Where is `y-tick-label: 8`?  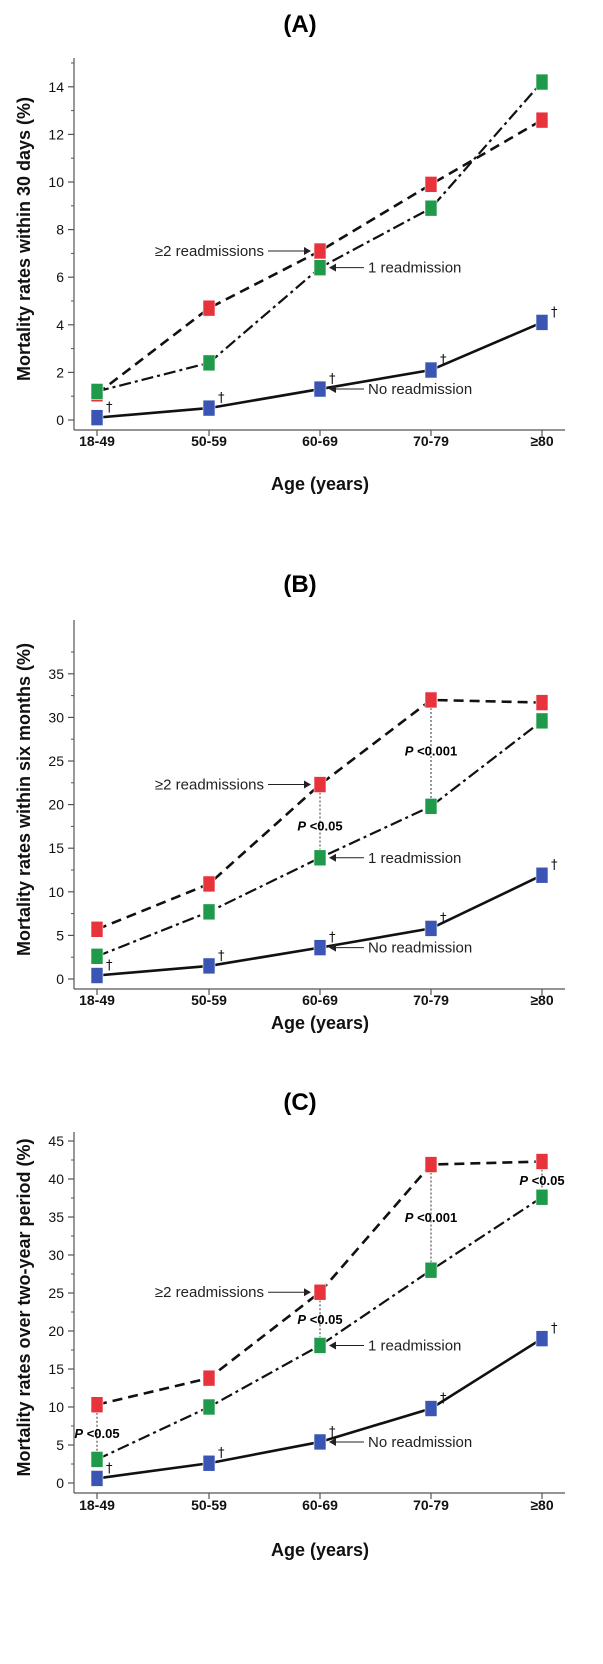 y-tick-label: 8 is located at coordinates (60, 230).